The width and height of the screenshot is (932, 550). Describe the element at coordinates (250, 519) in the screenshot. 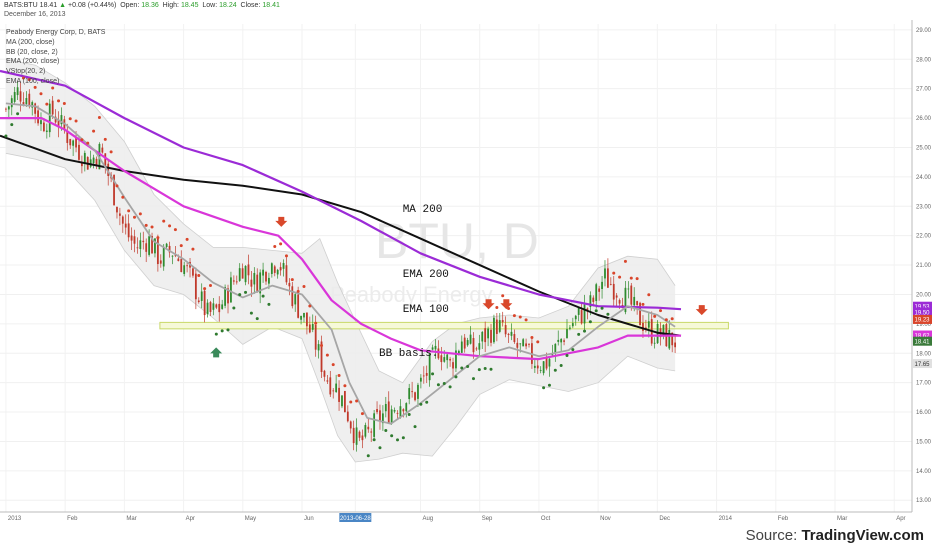

I see `time-tick-label: May` at that location.